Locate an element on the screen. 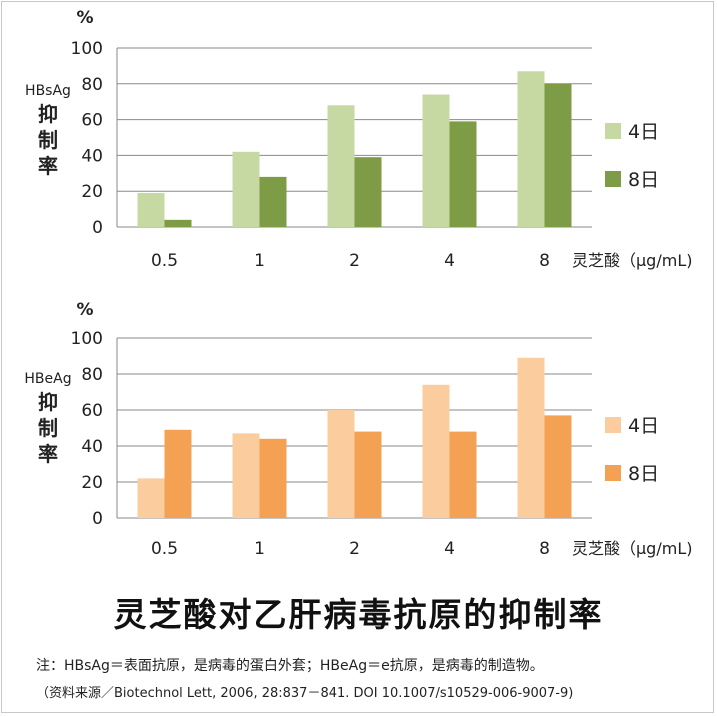 This screenshot has height=716, width=717. footnote: 注：HBsAg＝表面抗原，是病毒的蛋白外套；HBeAg＝e抗原，是病毒的制造物。 is located at coordinates (290, 666).